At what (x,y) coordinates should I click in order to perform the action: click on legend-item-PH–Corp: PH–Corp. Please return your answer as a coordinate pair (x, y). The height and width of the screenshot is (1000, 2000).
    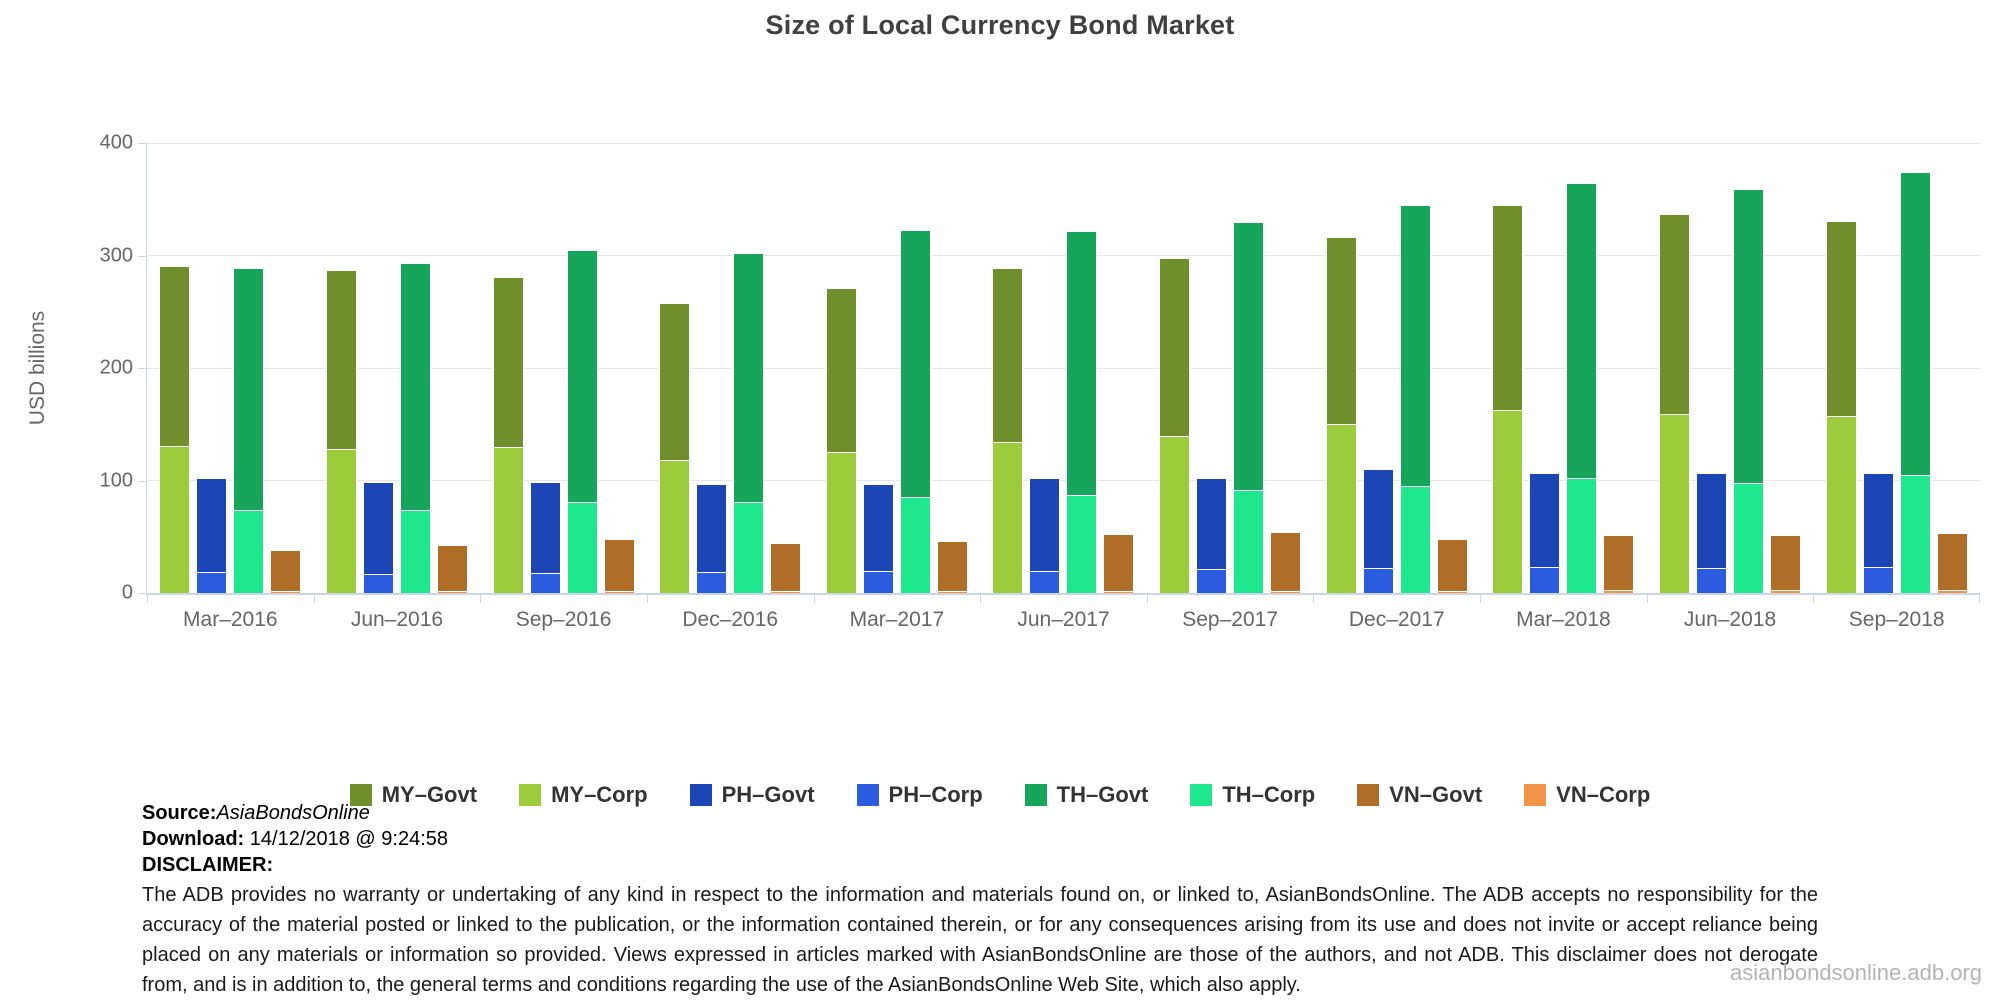
    Looking at the image, I should click on (919, 795).